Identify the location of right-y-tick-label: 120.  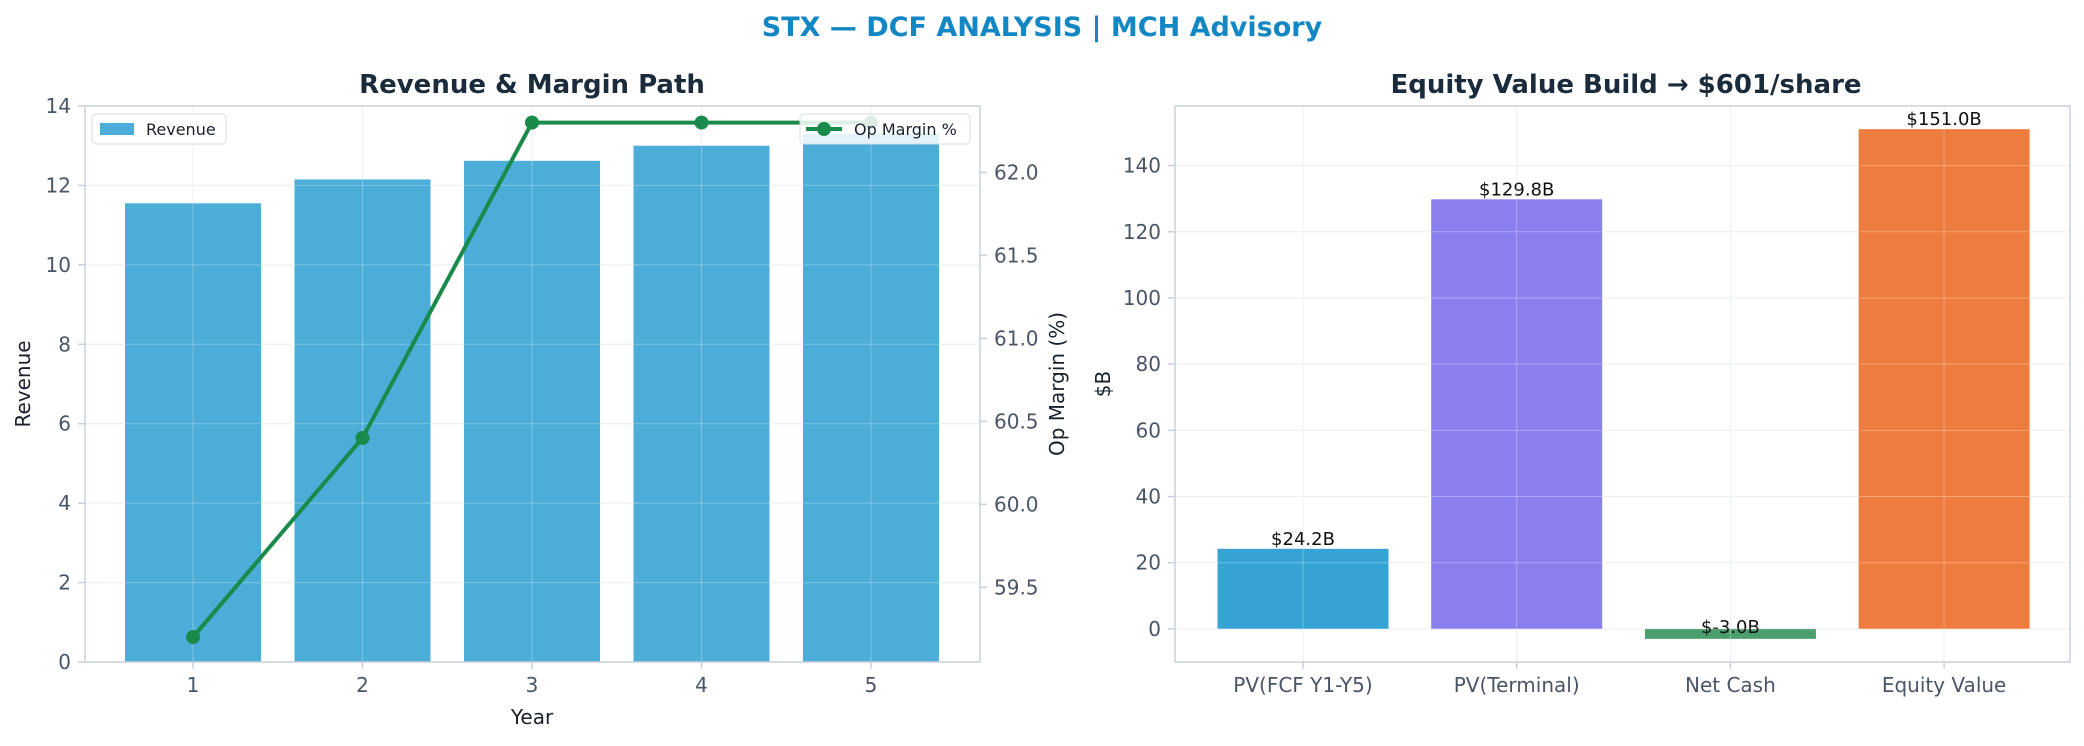
(1142, 232).